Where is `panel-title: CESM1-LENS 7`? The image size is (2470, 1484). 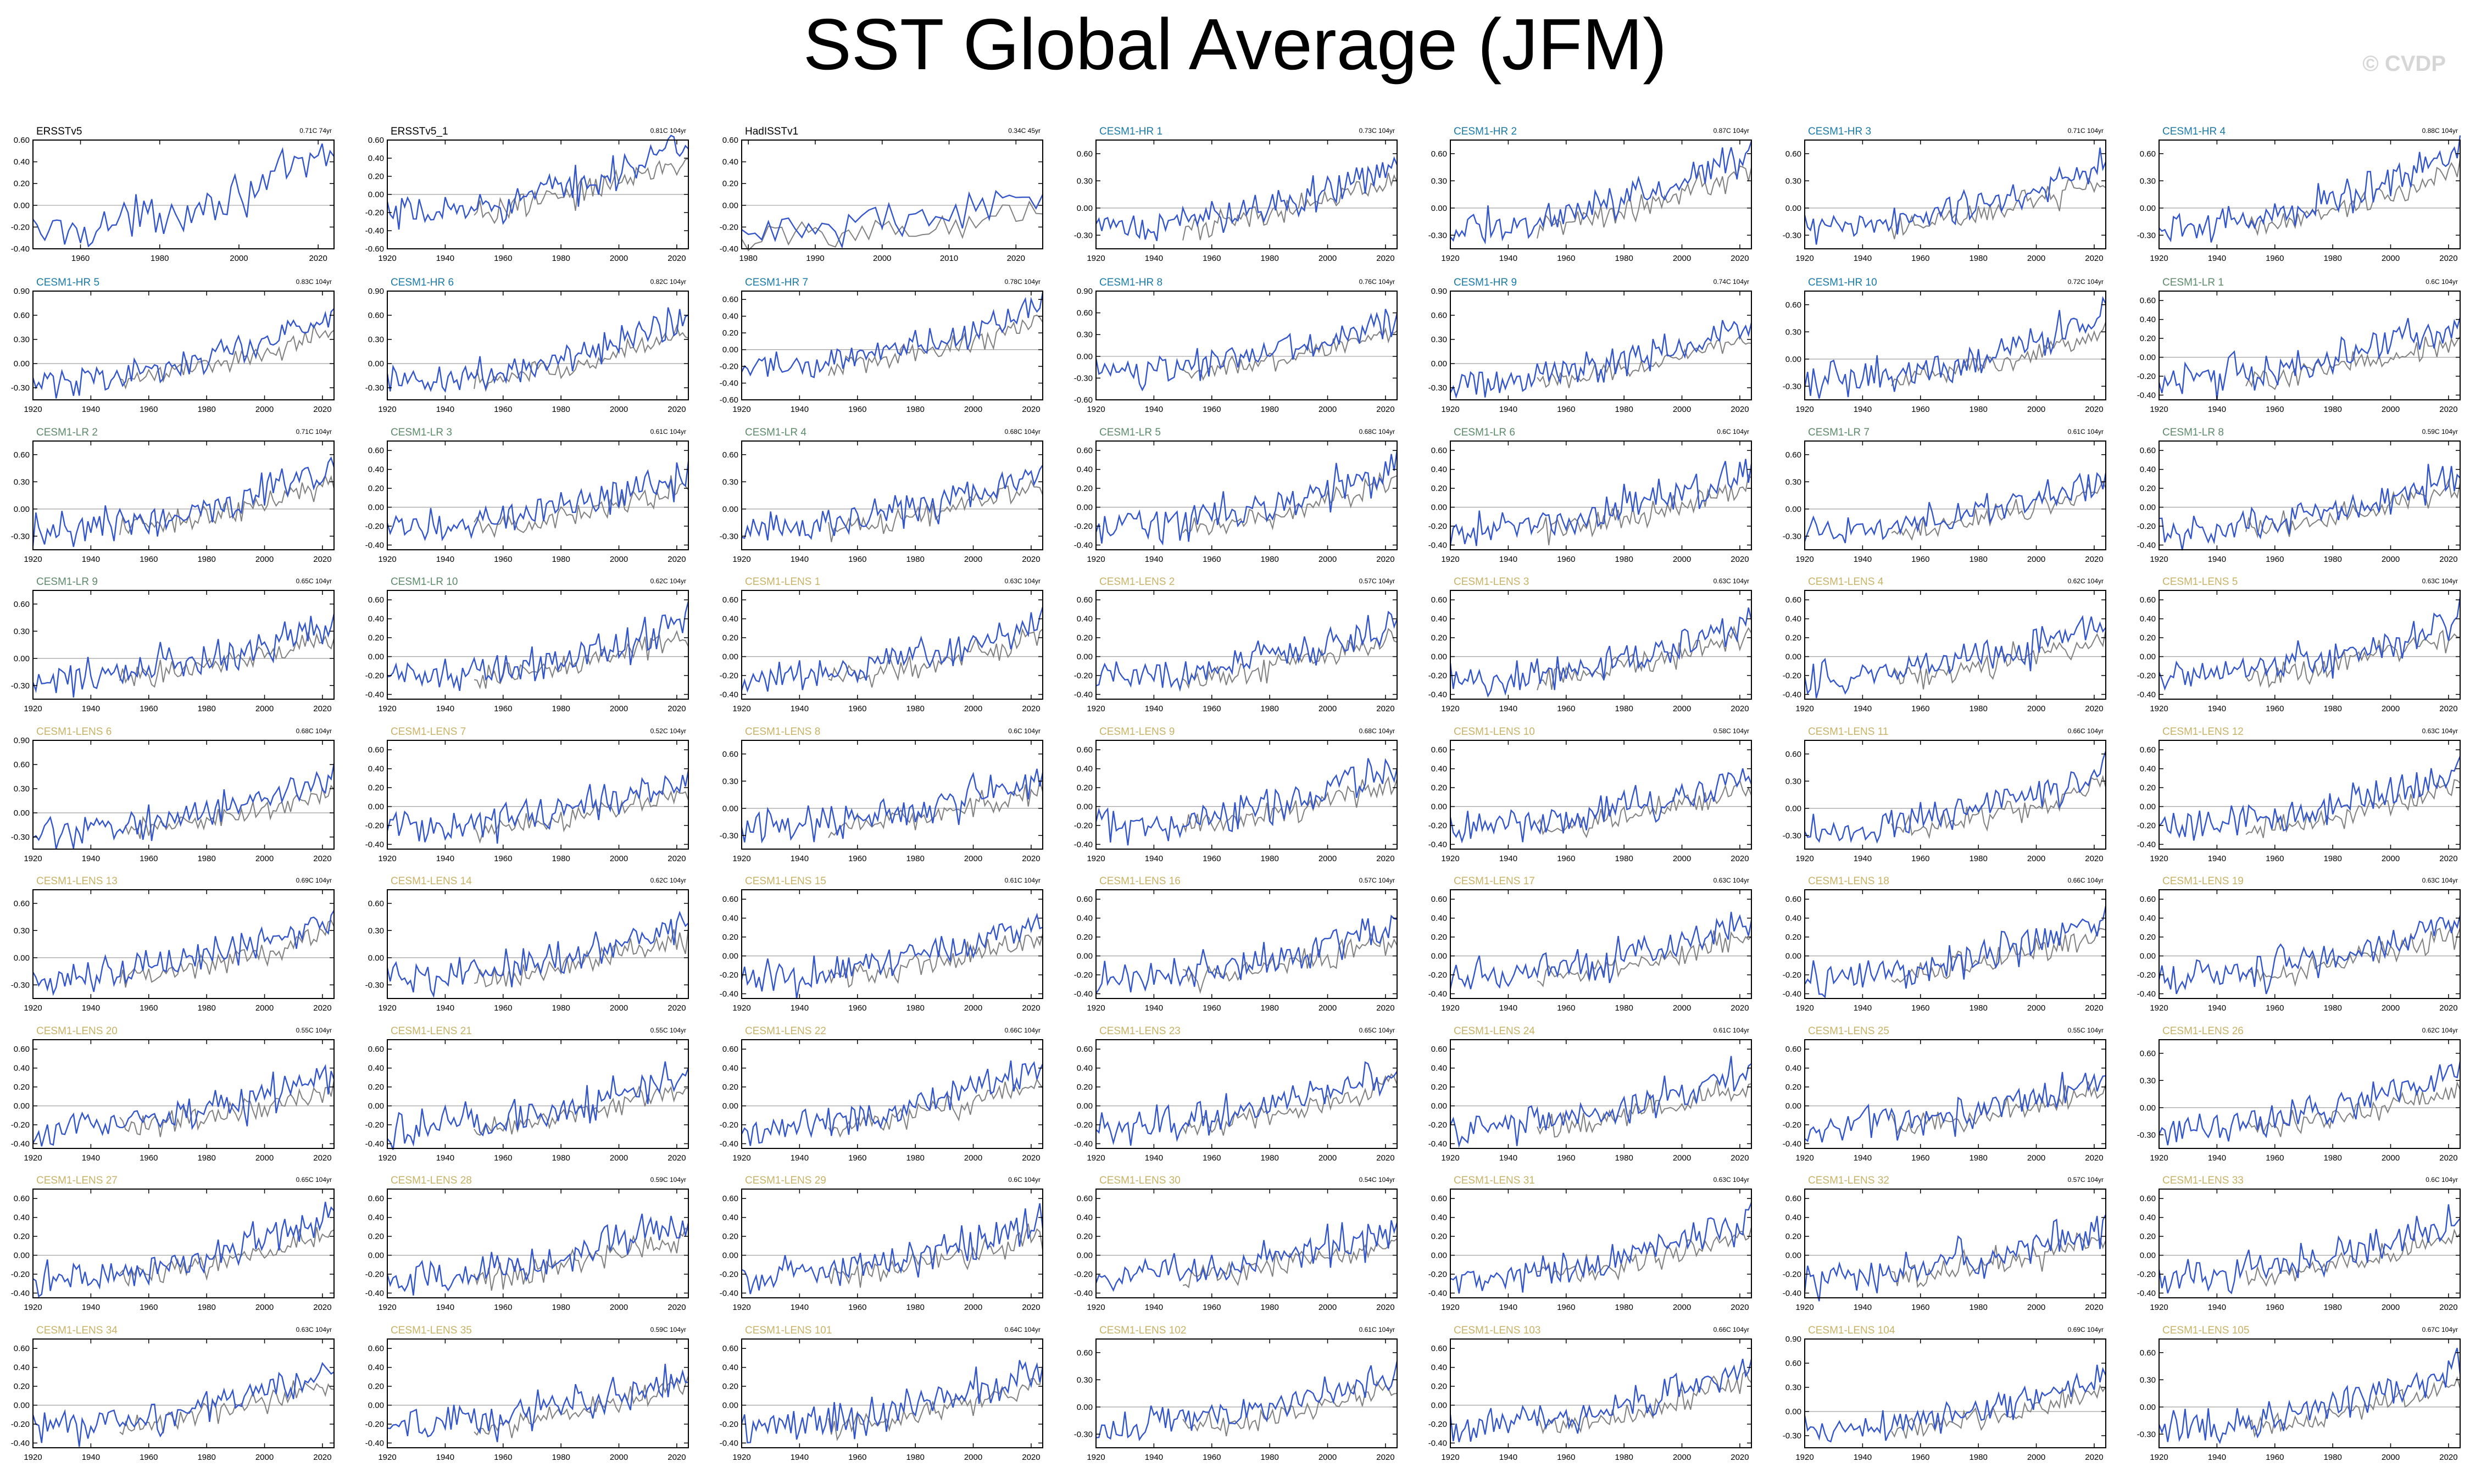
panel-title: CESM1-LENS 7 is located at coordinates (428, 732).